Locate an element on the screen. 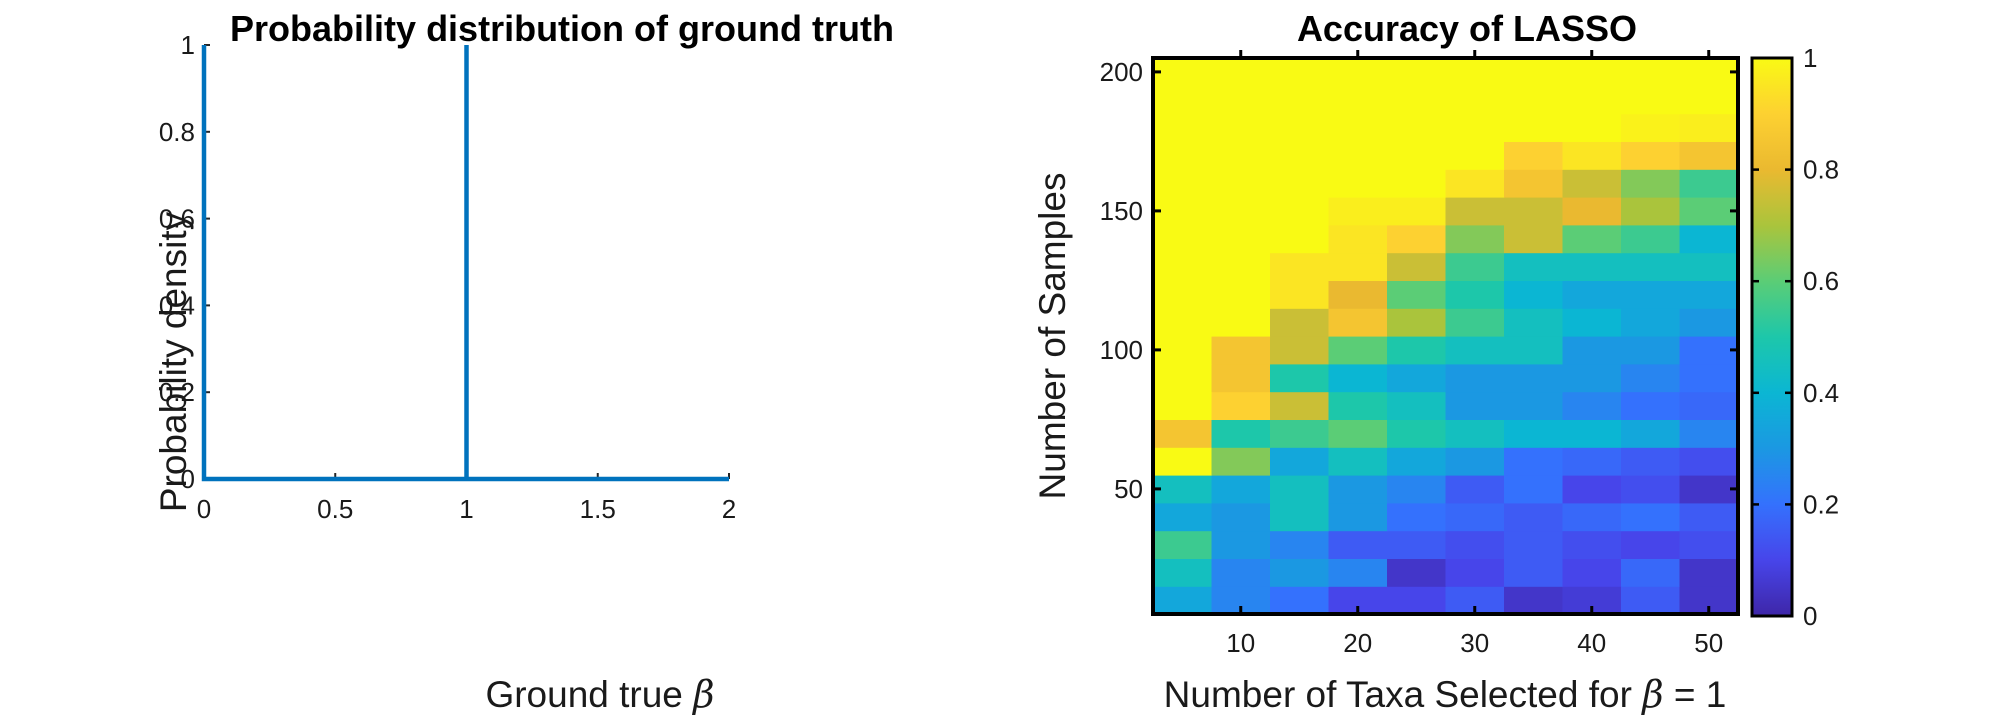  left-y-tick-label: 0.8 is located at coordinates (177, 132).